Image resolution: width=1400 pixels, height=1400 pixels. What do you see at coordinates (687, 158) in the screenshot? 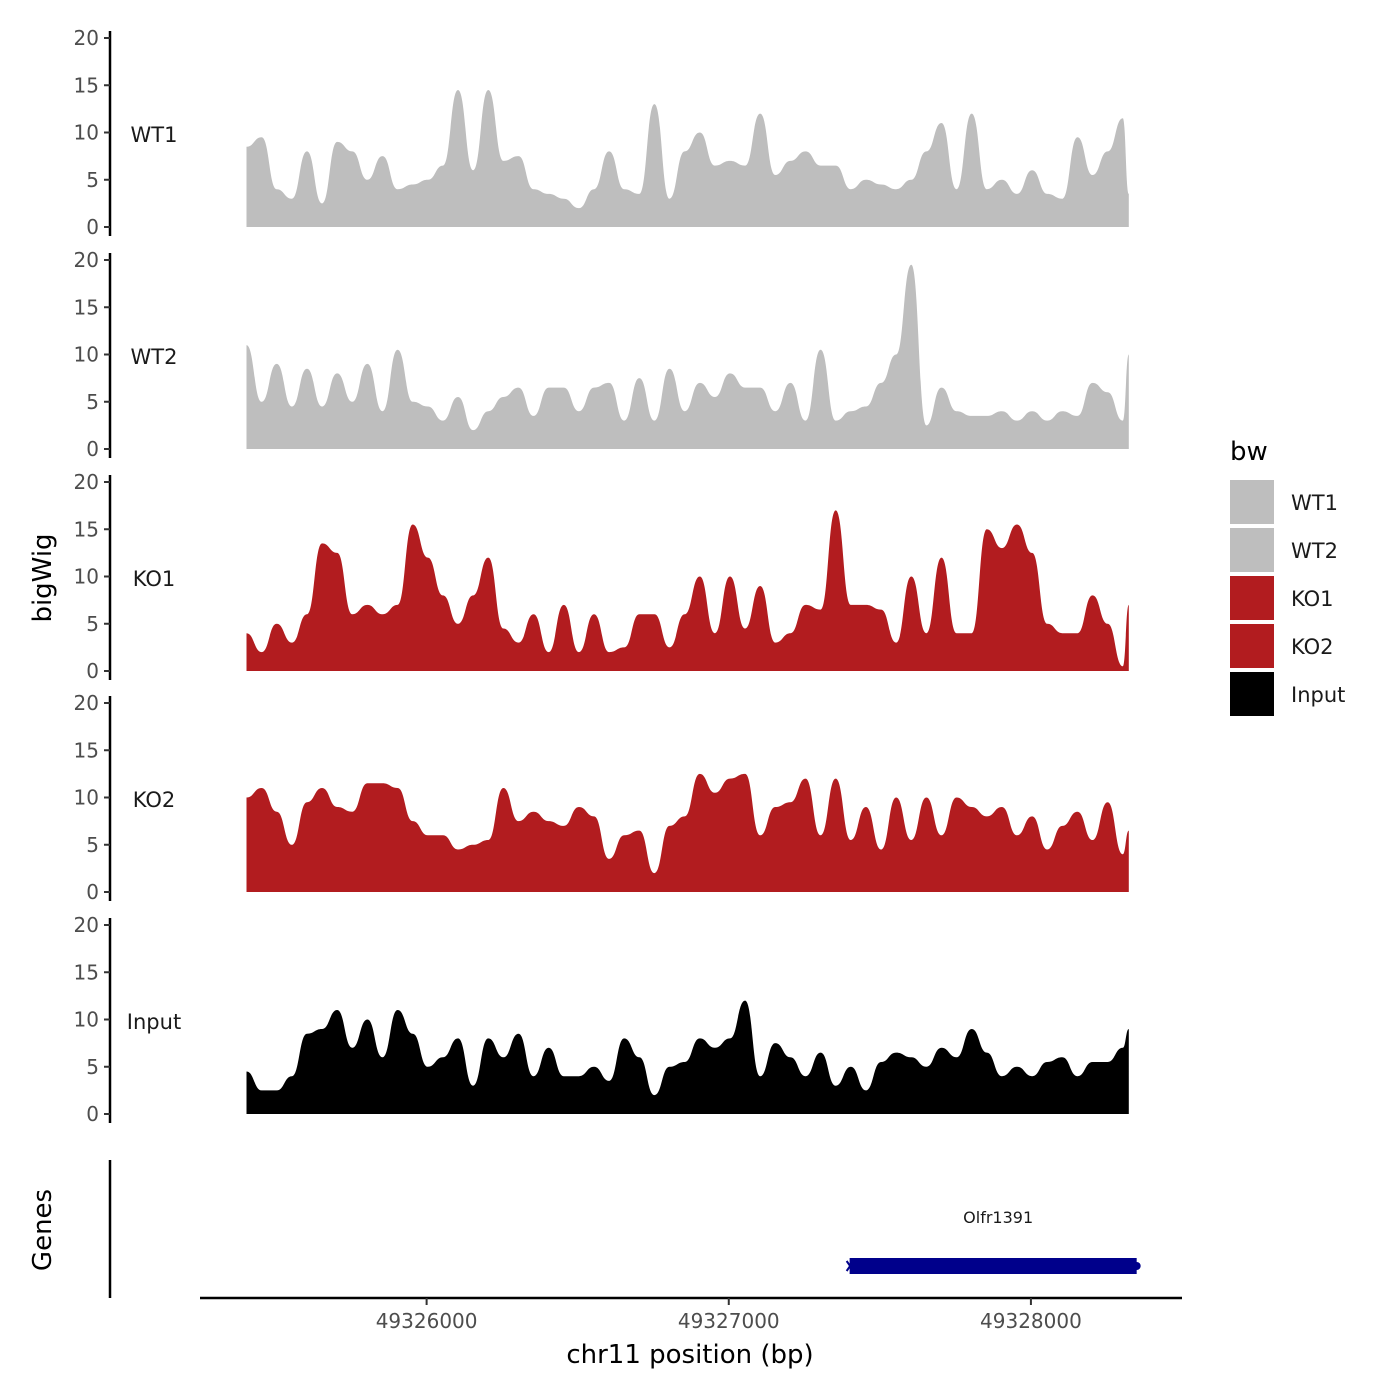
I see `area-wt1` at bounding box center [687, 158].